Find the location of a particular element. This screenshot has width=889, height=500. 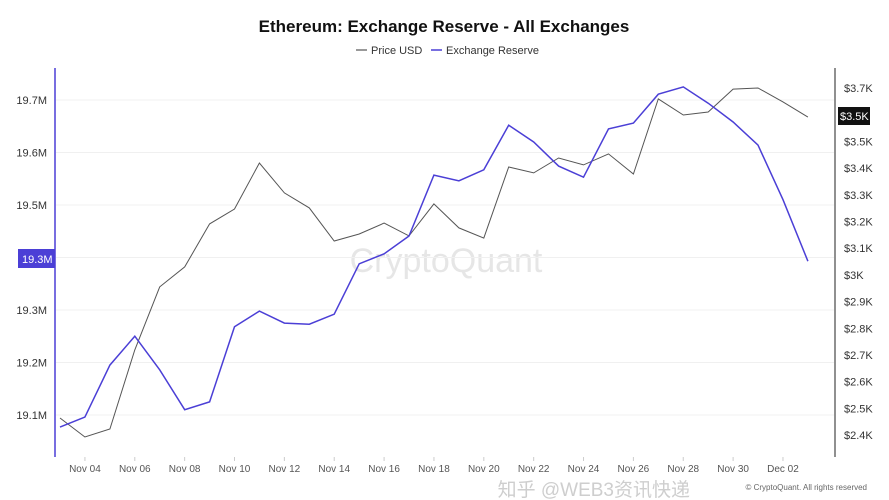

legend: Price USD Exchange Reserve is located at coordinates (447, 51).